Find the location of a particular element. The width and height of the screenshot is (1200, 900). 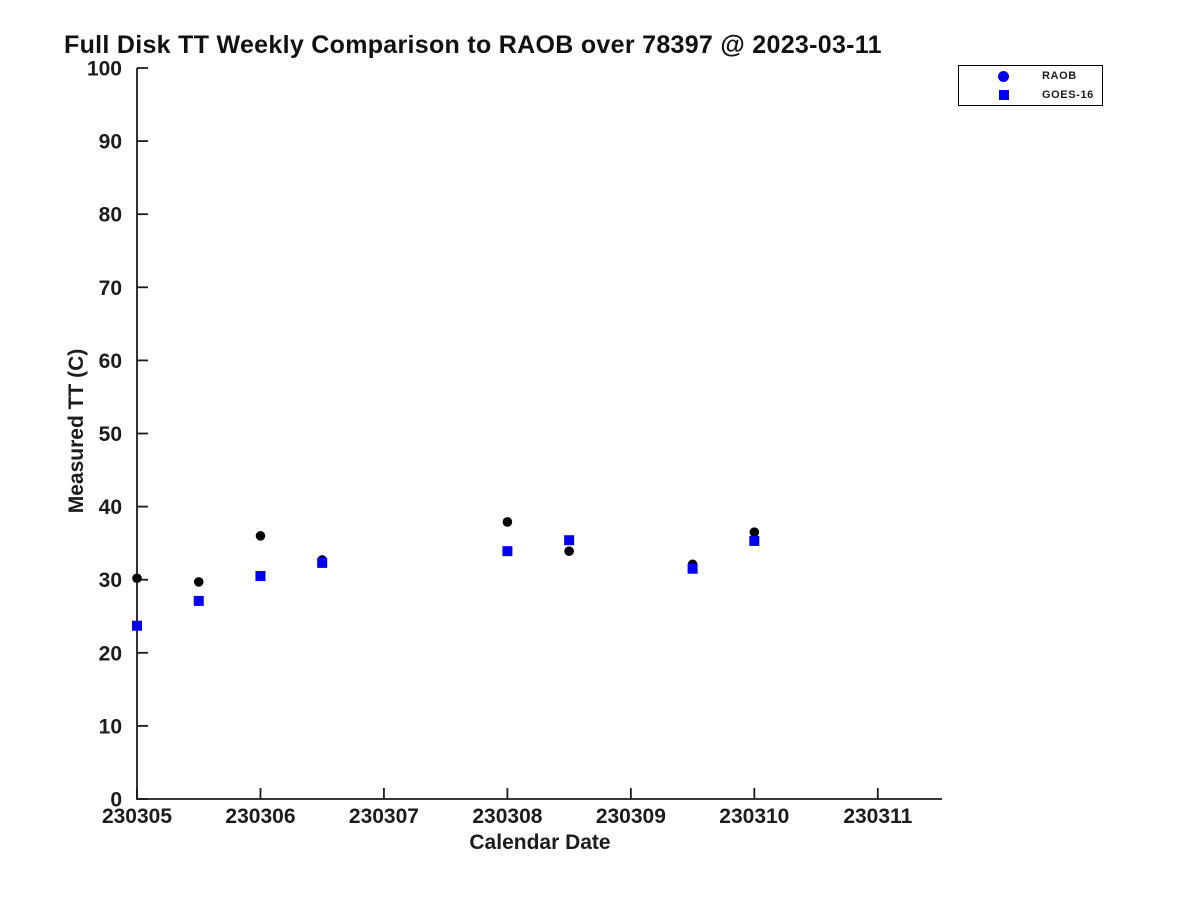

legend-label-raob: RAOB is located at coordinates (1059, 76).